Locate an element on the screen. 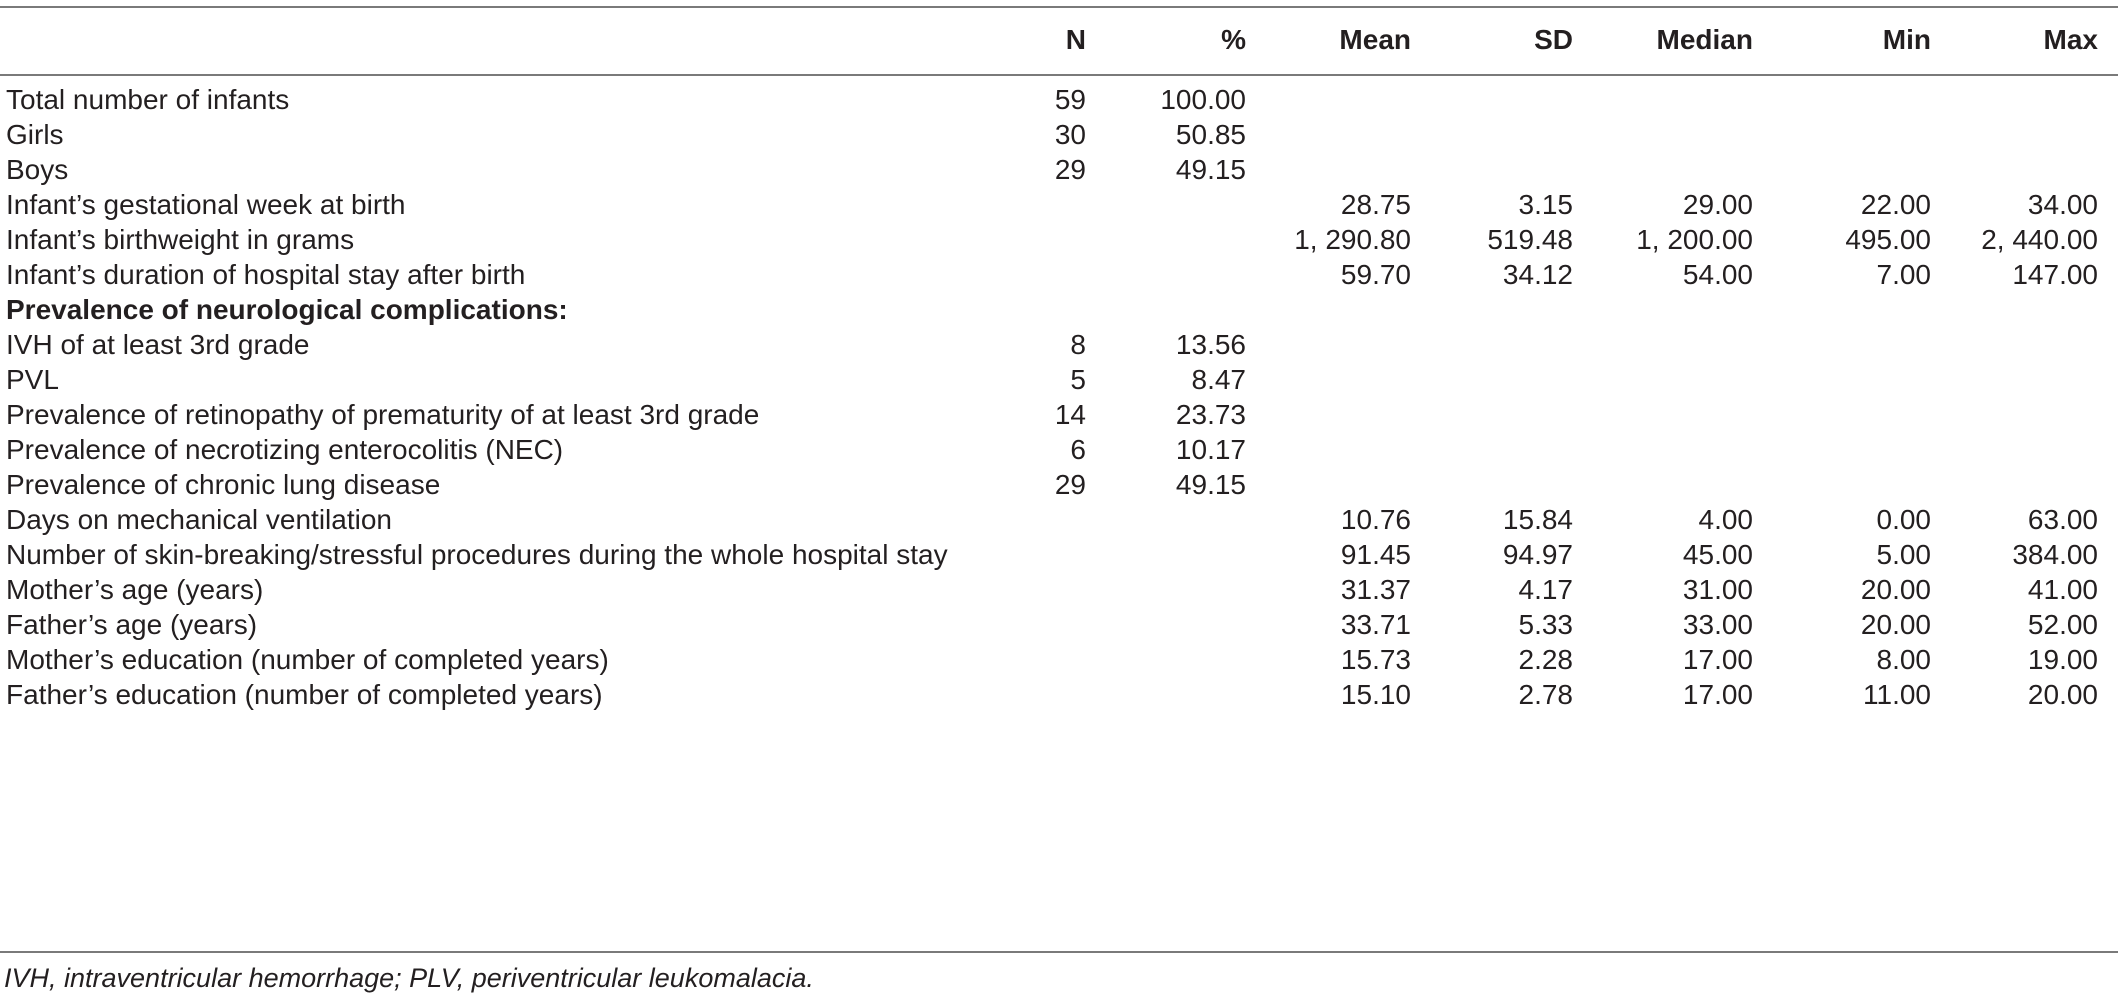 The width and height of the screenshot is (2118, 1001). table-cell-max: 19.00 is located at coordinates (2062, 659).